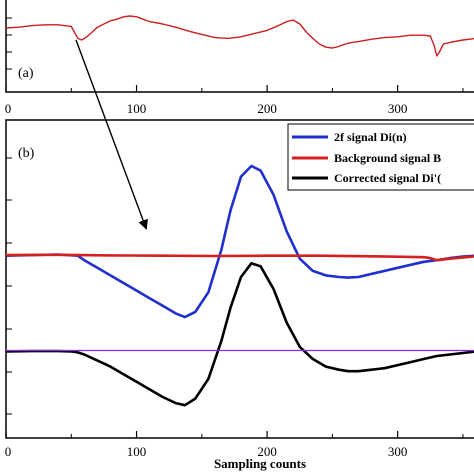 This screenshot has height=474, width=474. What do you see at coordinates (387, 158) in the screenshot?
I see `legend-label-background: Background signal B` at bounding box center [387, 158].